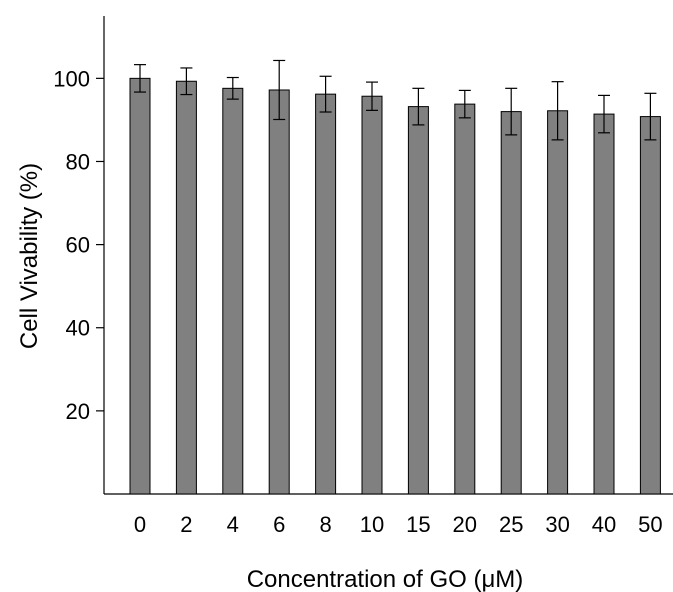  What do you see at coordinates (398, 524) in the screenshot?
I see `x-tick-labels: 0 2 4 6 8 10 15 20 25 30 40 50` at bounding box center [398, 524].